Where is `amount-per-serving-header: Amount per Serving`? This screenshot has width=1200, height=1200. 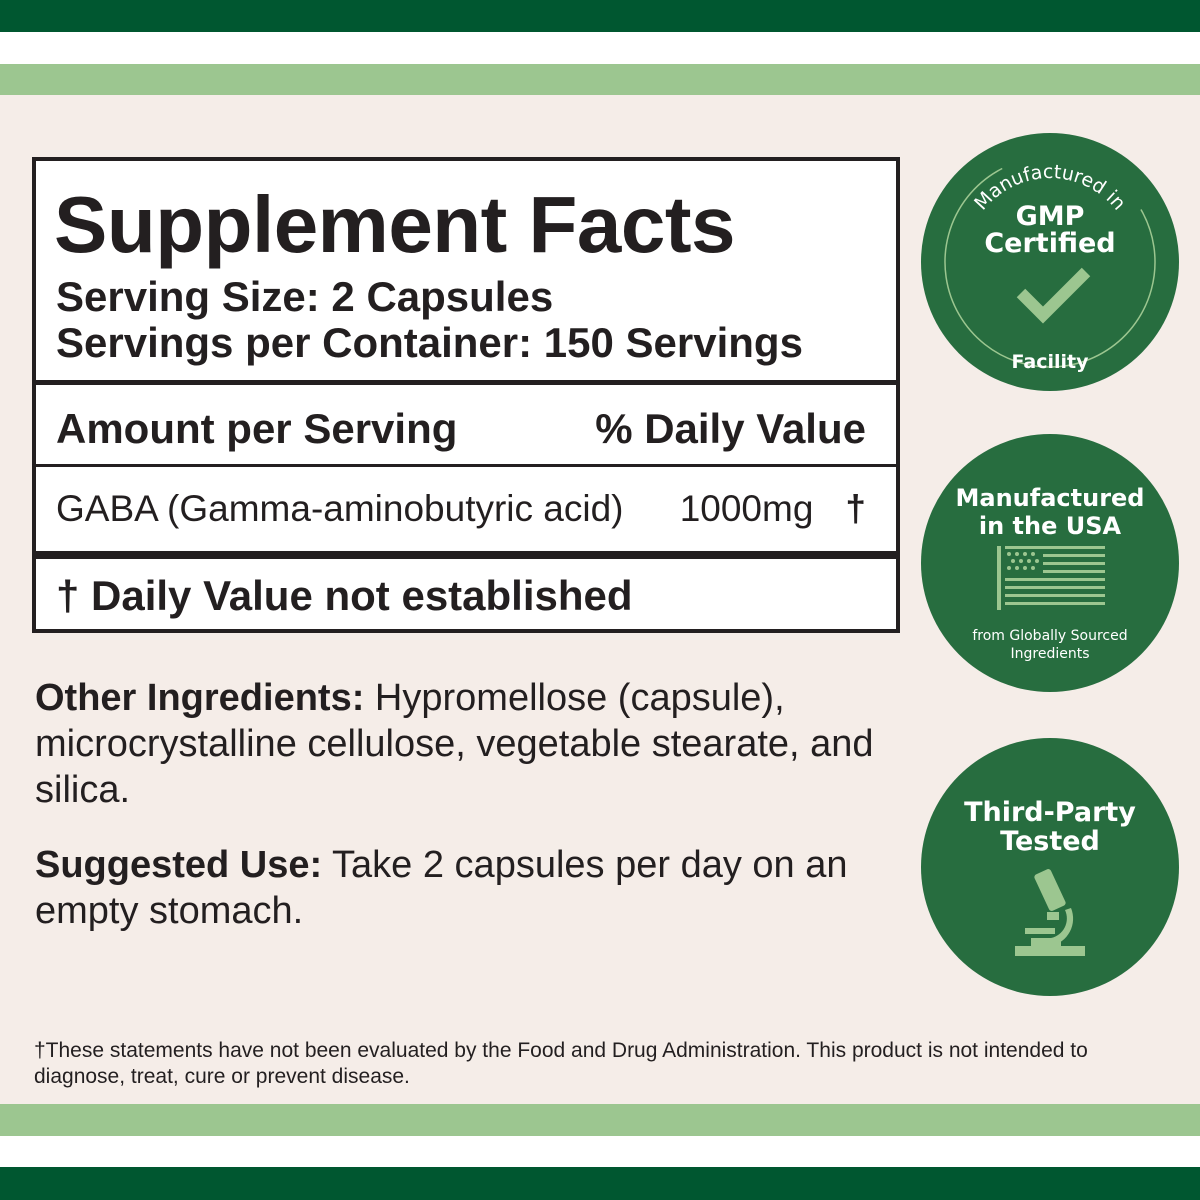 amount-per-serving-header: Amount per Serving is located at coordinates (257, 428).